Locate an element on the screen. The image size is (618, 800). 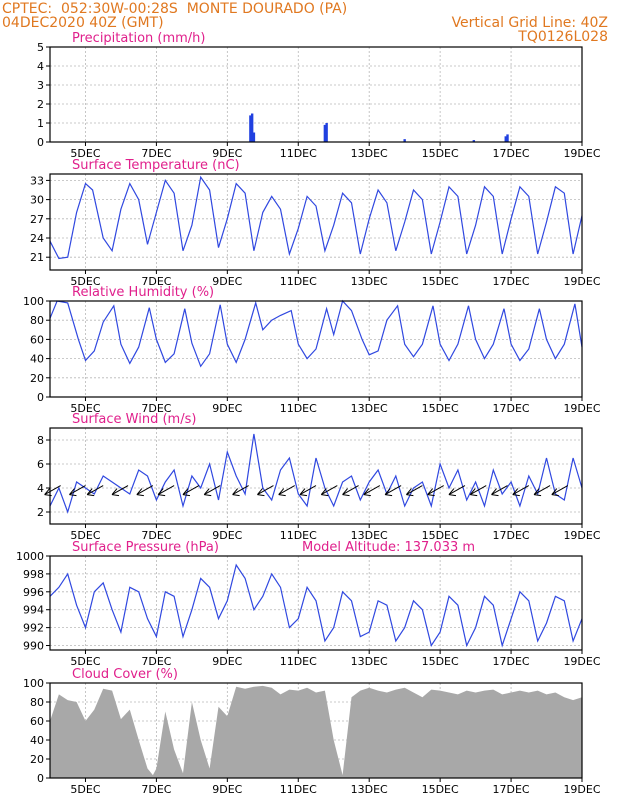
y-tick-label: 994 is located at coordinates (33, 610).